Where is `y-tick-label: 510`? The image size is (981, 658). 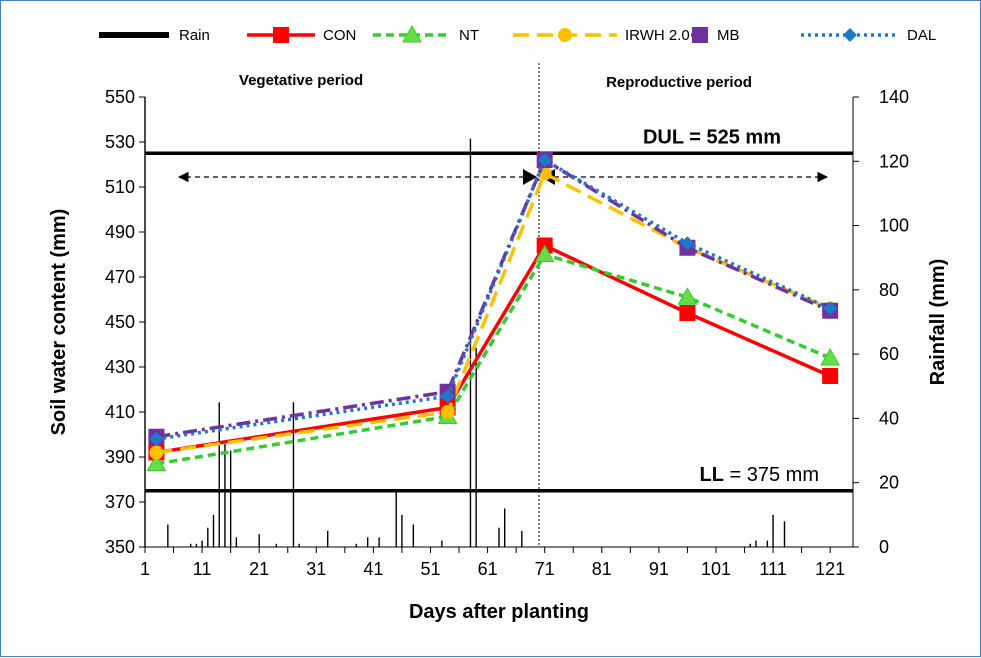
y-tick-label: 510 is located at coordinates (120, 187).